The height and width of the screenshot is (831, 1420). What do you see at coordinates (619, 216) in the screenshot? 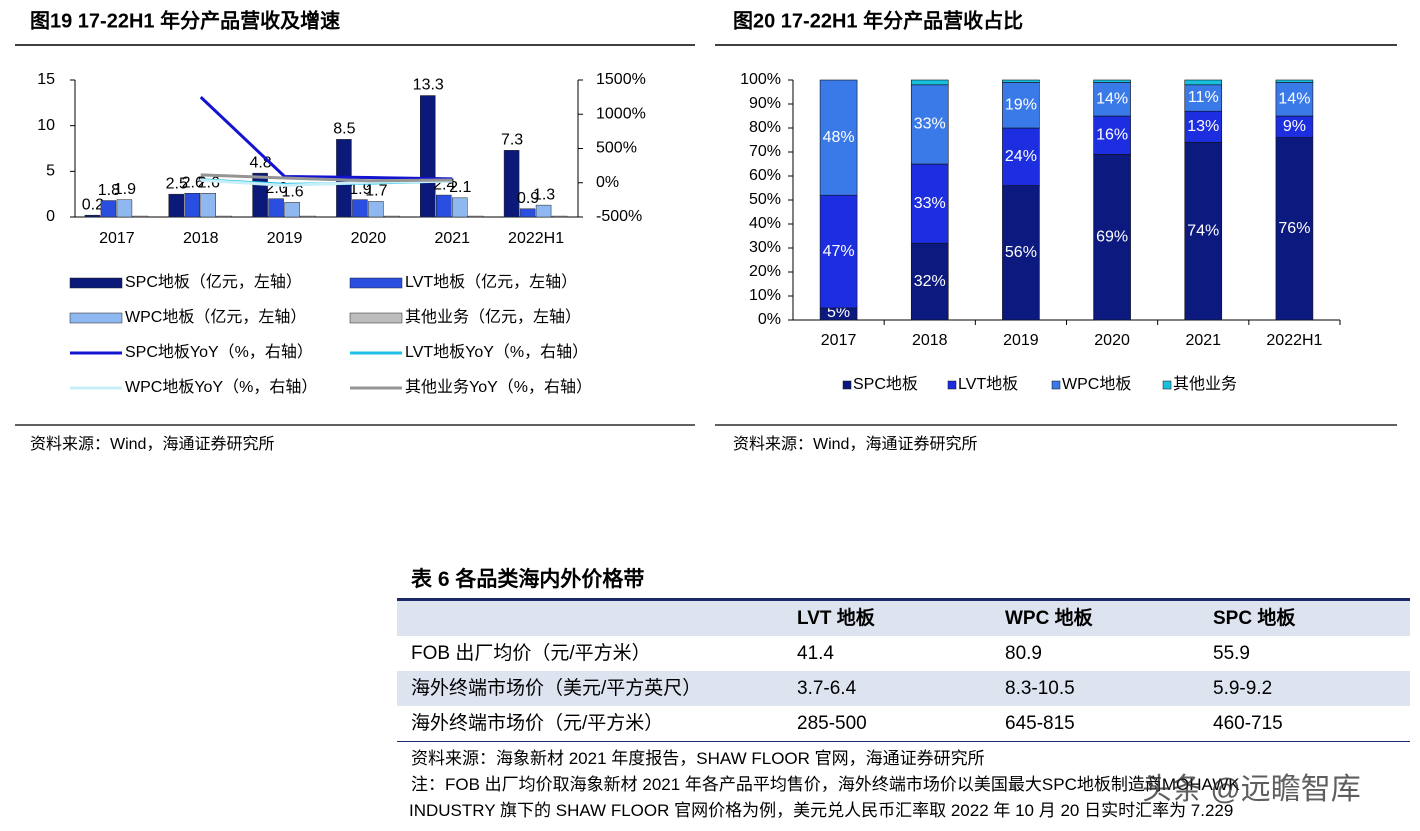
I see `y2-tick-label: -500%` at bounding box center [619, 216].